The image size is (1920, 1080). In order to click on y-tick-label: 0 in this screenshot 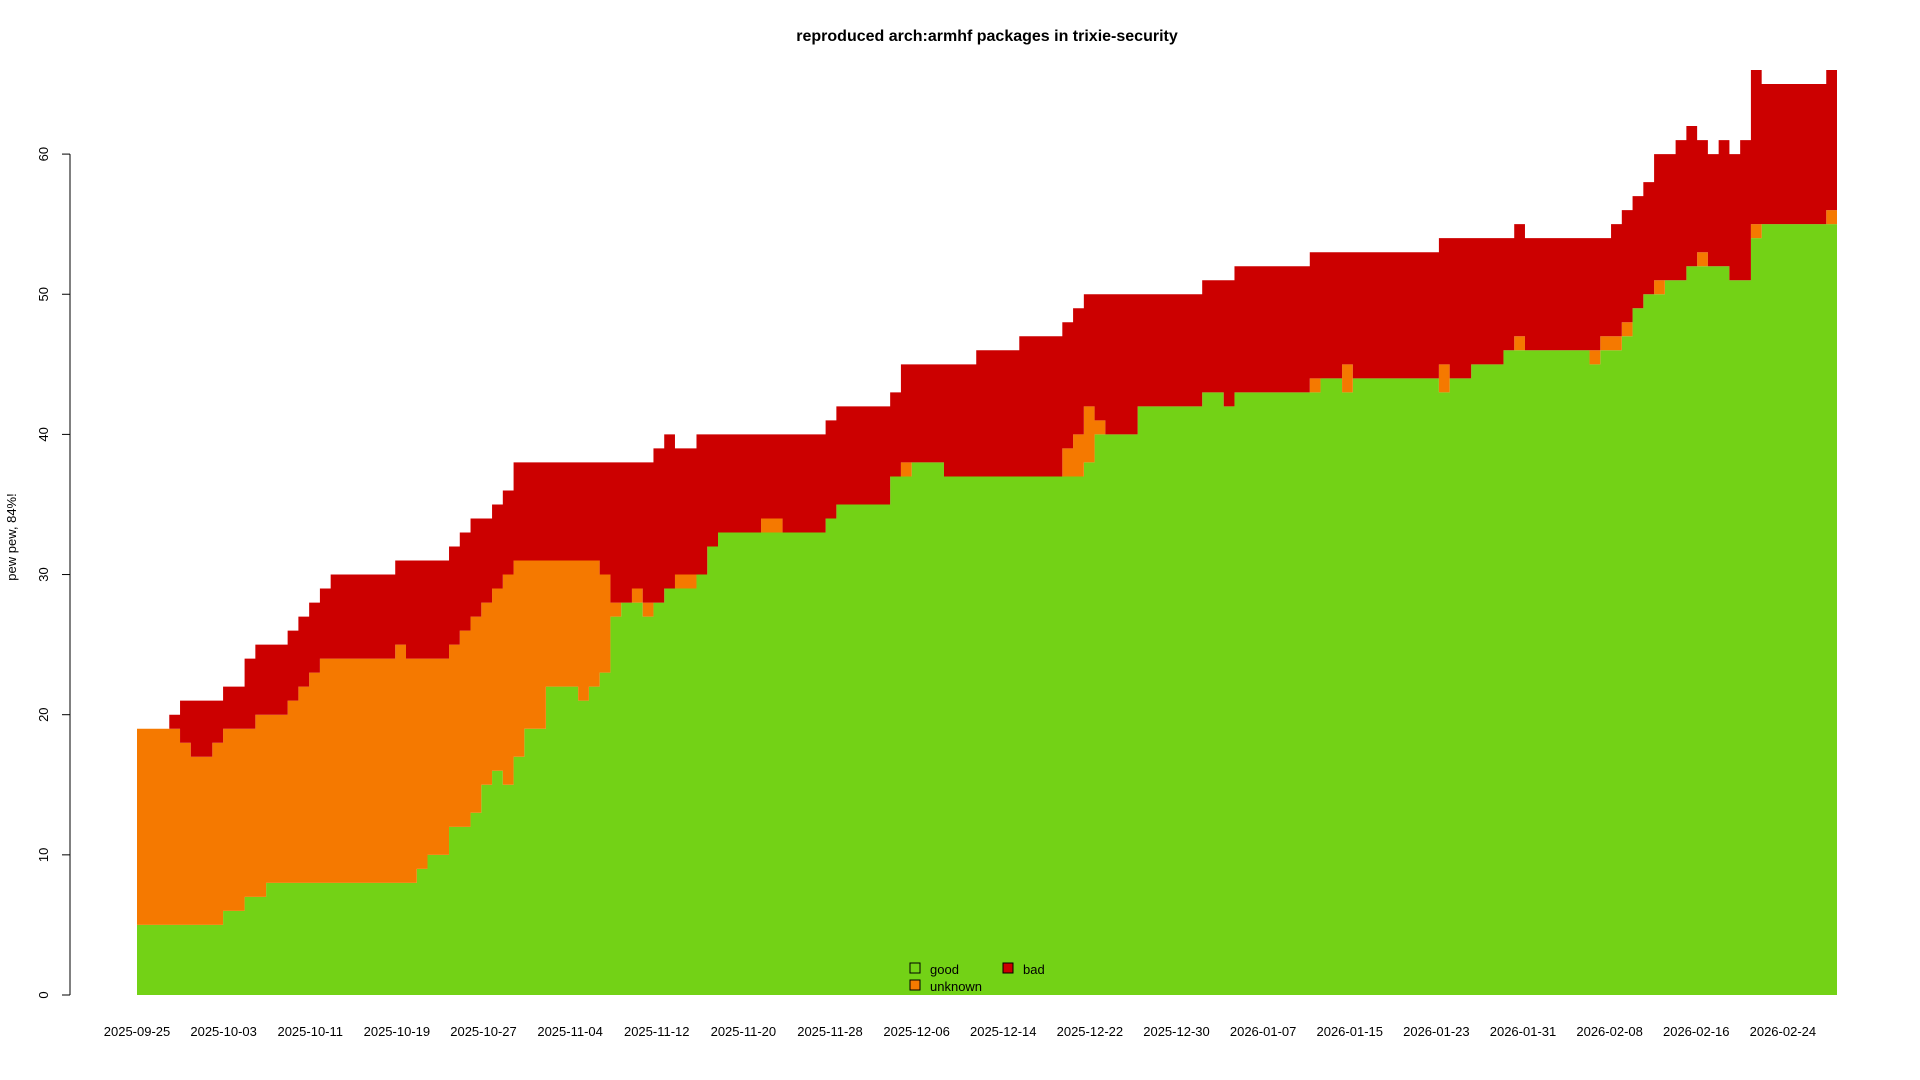, I will do `click(43, 994)`.